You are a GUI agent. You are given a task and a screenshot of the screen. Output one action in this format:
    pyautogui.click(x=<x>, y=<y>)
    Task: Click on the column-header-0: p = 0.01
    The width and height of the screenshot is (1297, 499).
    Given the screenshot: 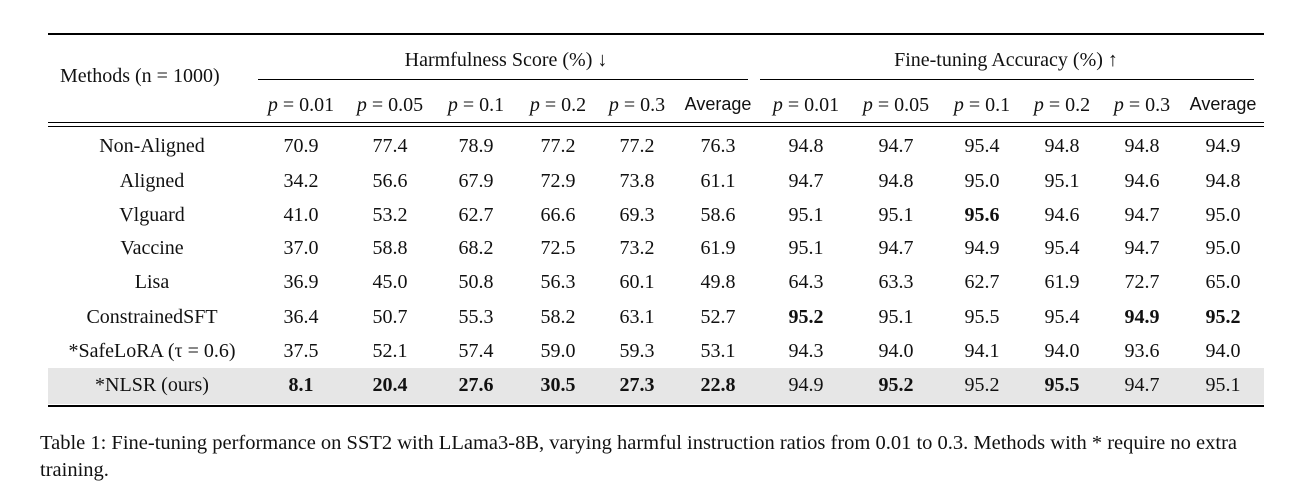 What is the action you would take?
    pyautogui.click(x=301, y=105)
    